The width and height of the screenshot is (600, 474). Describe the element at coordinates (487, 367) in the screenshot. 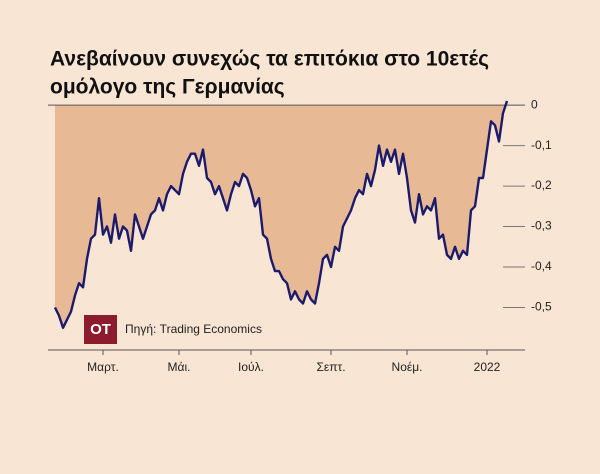

I see `x-tick-label: 2022` at that location.